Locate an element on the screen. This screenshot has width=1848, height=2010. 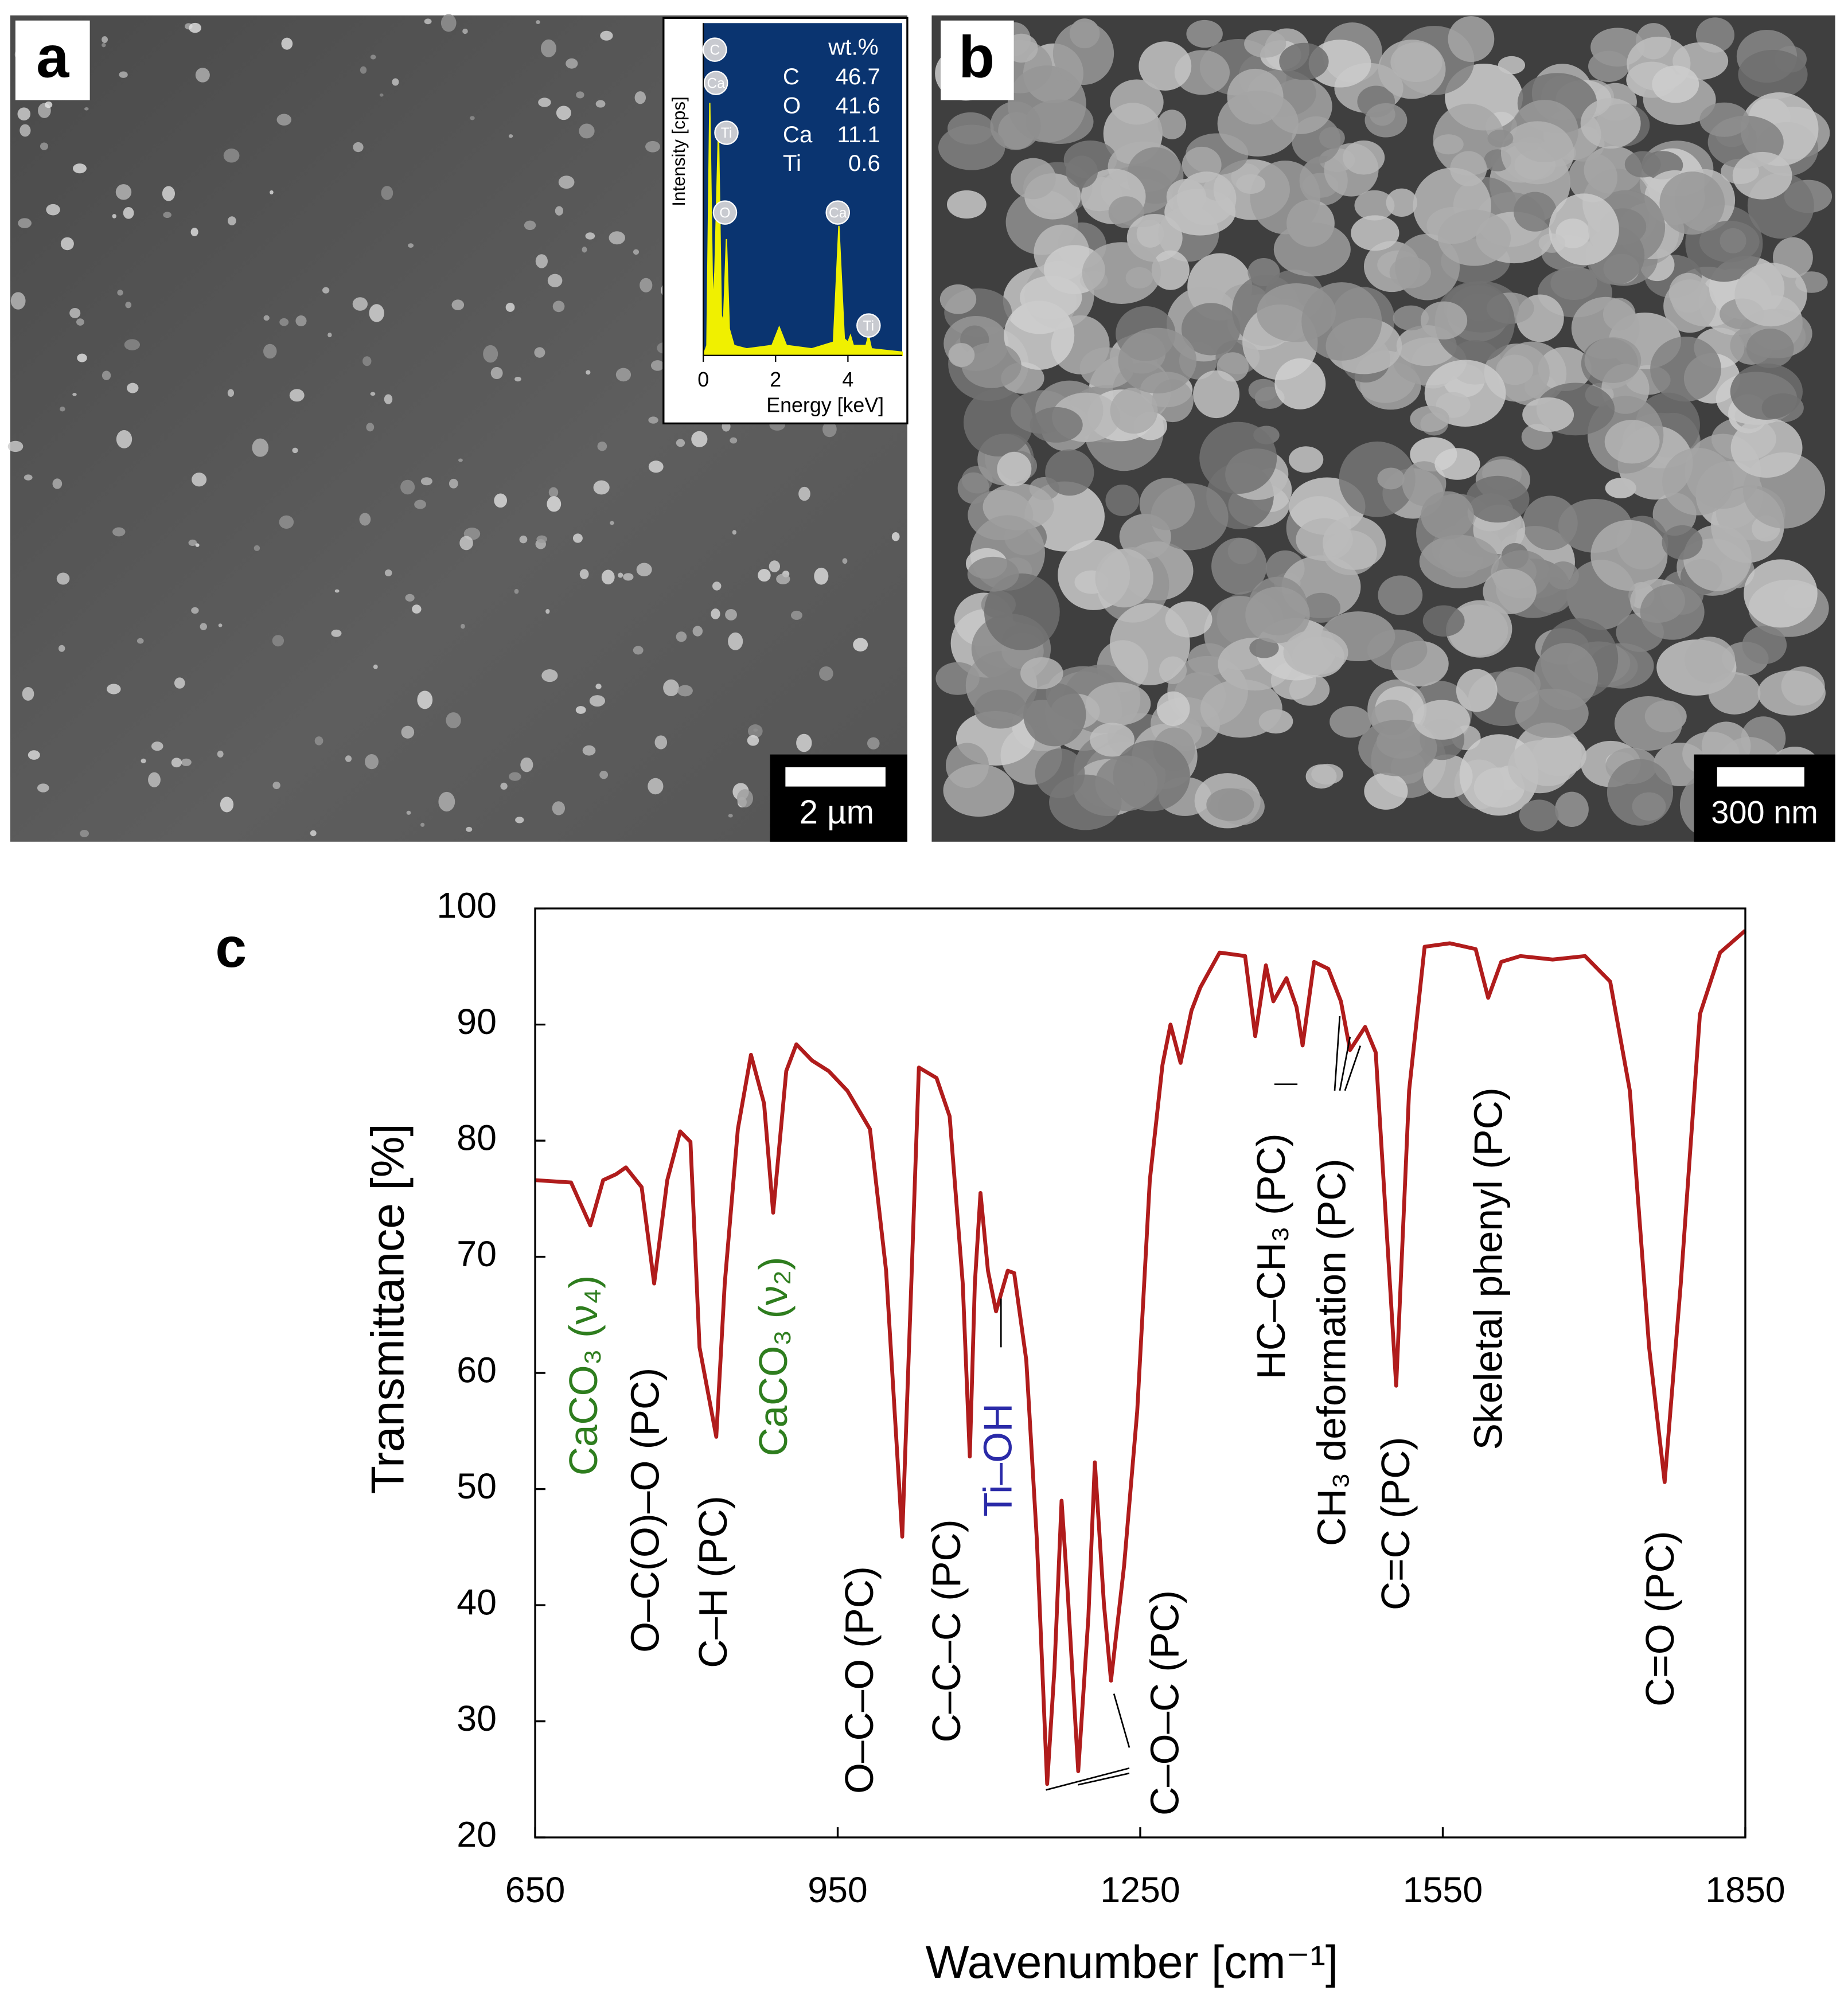
panel-label-box is located at coordinates (977, 60).